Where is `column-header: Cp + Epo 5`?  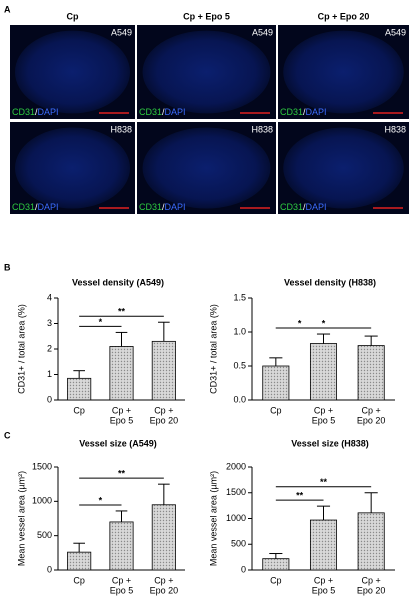 column-header: Cp + Epo 5 is located at coordinates (206, 16).